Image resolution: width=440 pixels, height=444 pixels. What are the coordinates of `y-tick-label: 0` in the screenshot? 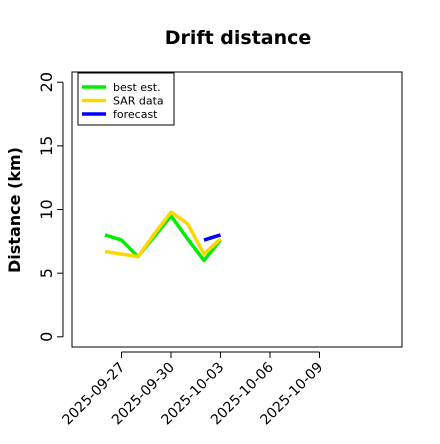 It's located at (46, 337).